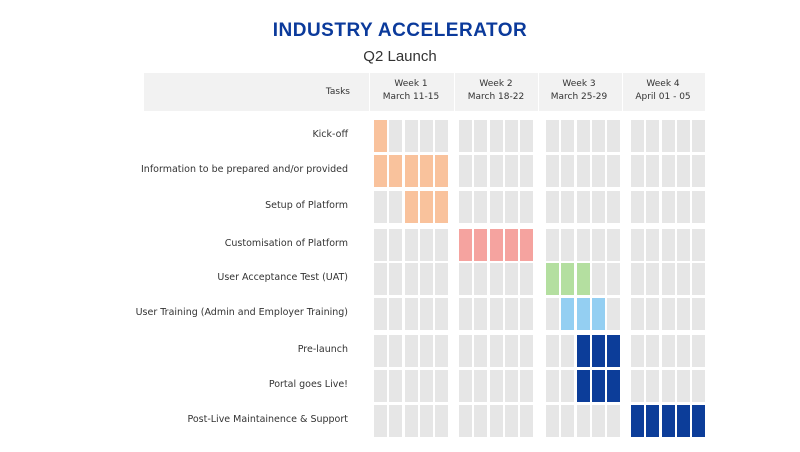  I want to click on task-label: Kick-off, so click(330, 134).